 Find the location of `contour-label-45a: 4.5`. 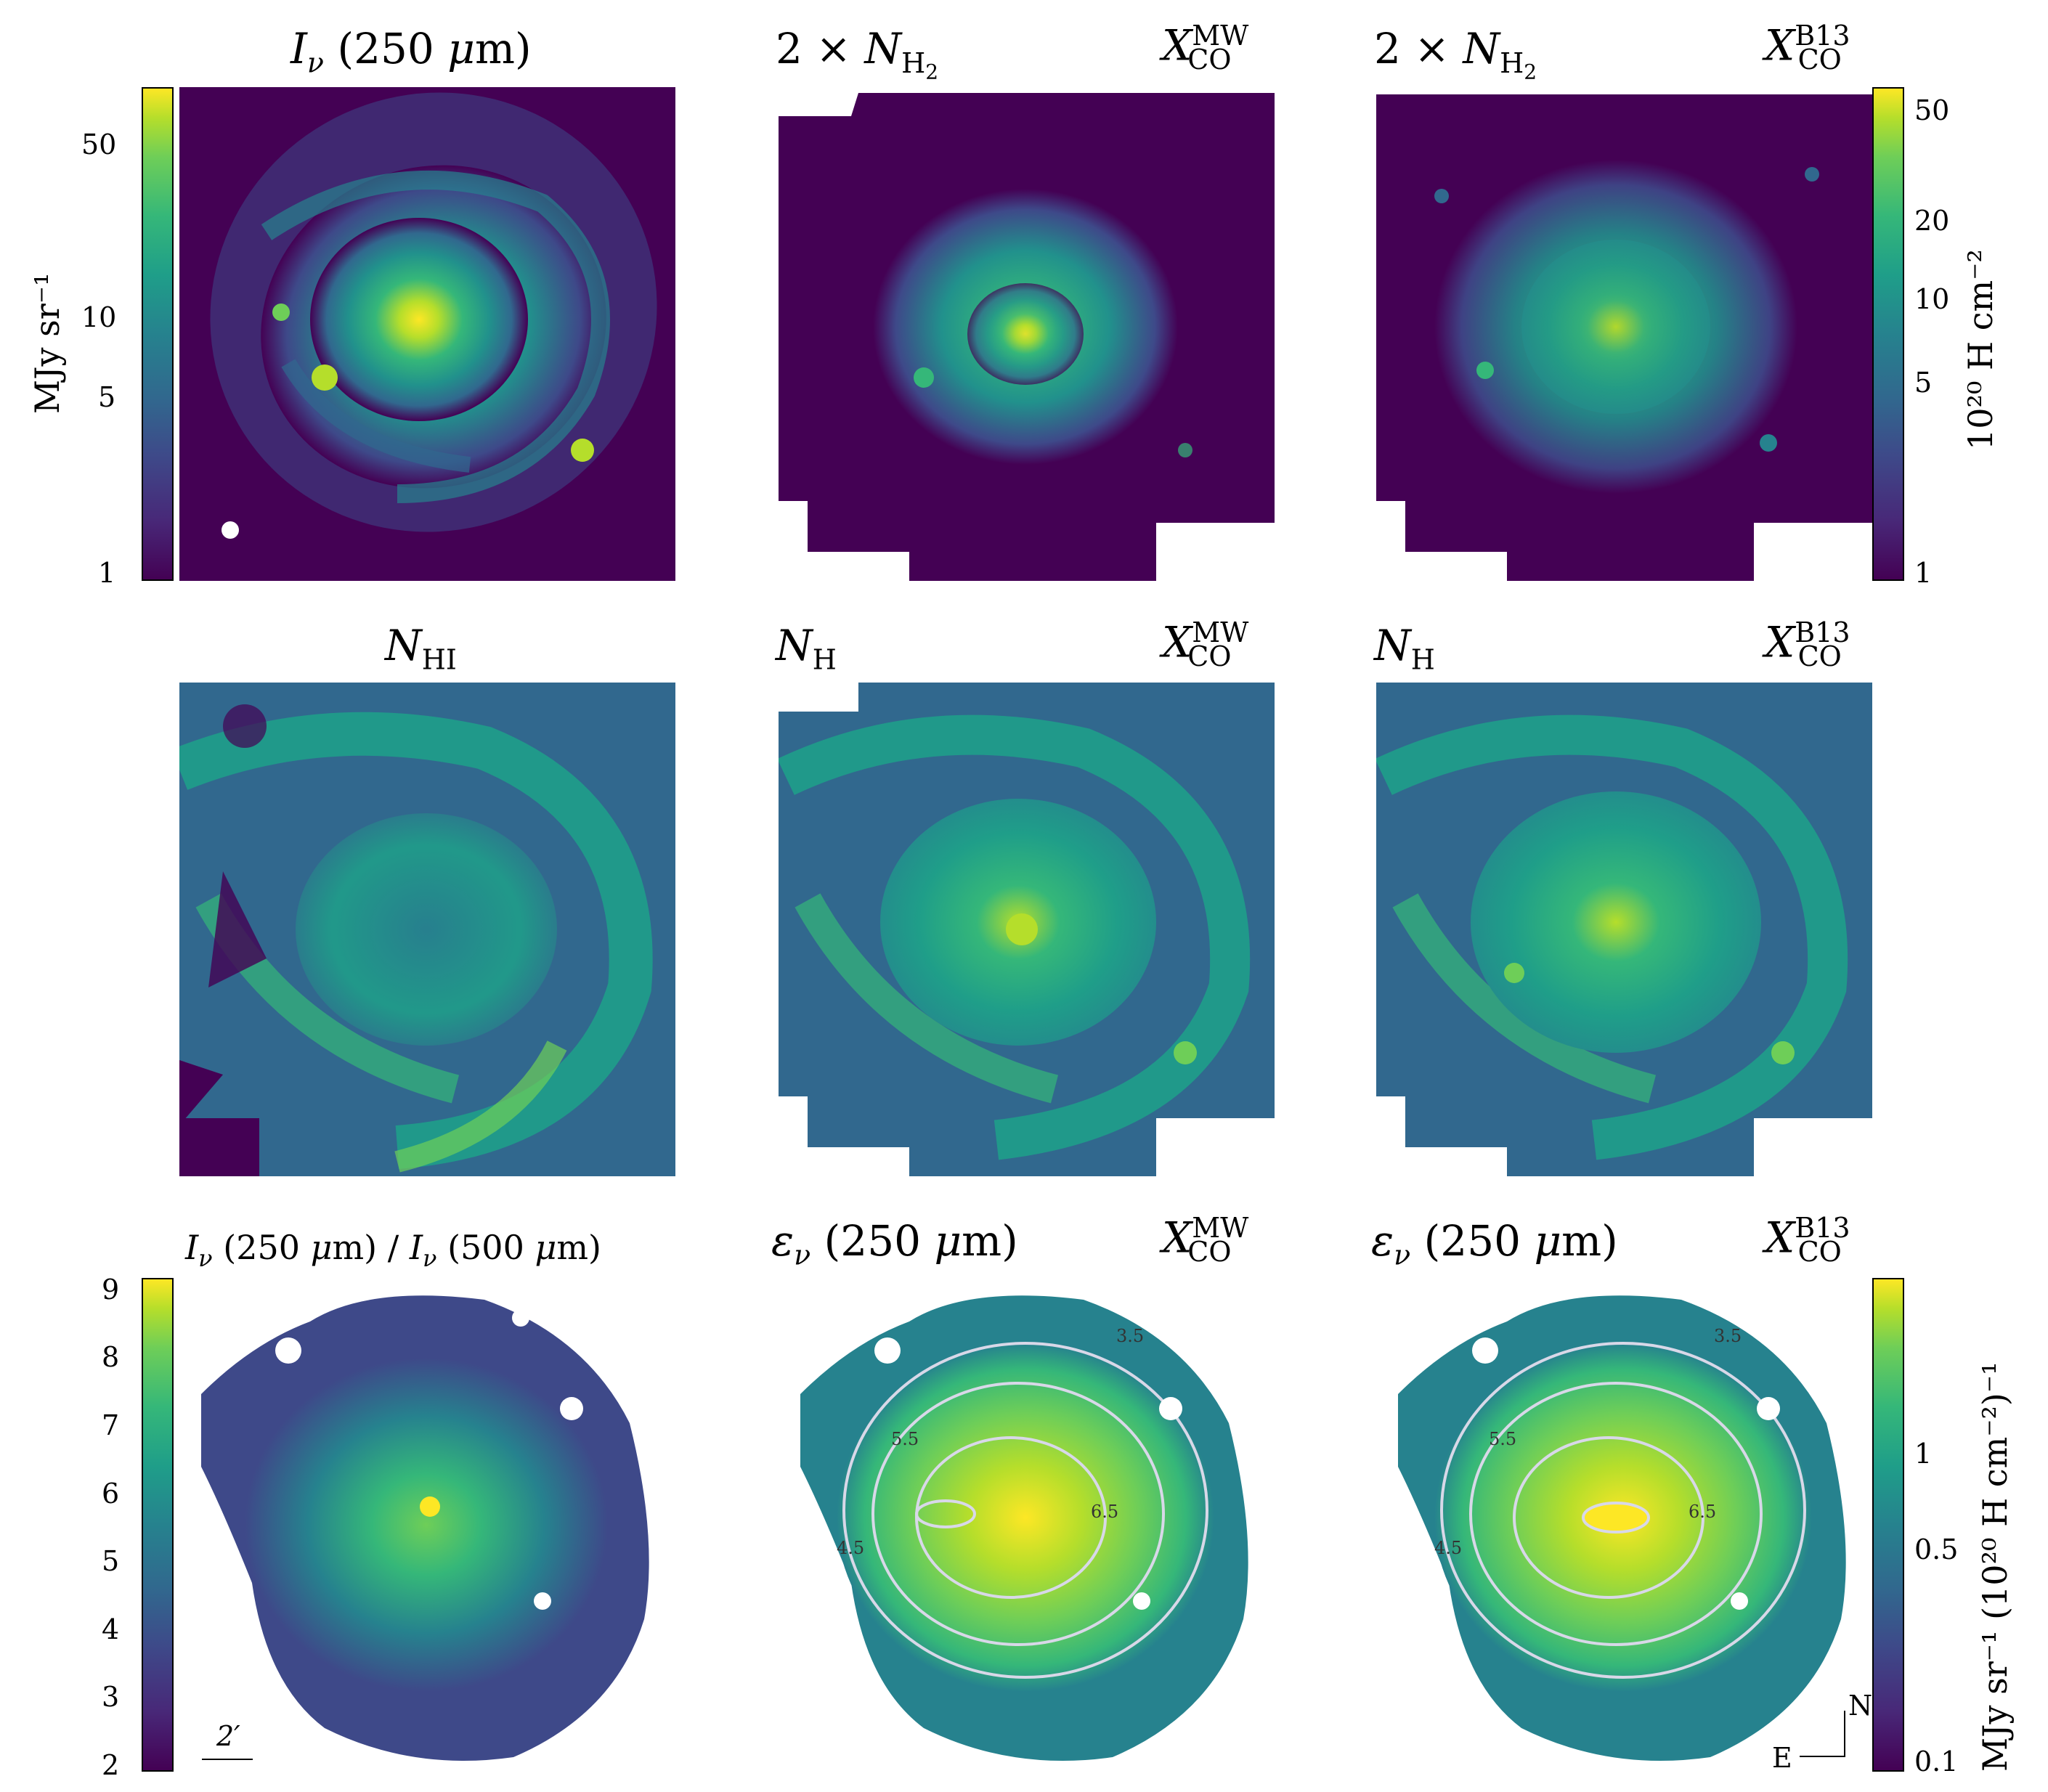

contour-label-45a: 4.5 is located at coordinates (851, 1548).